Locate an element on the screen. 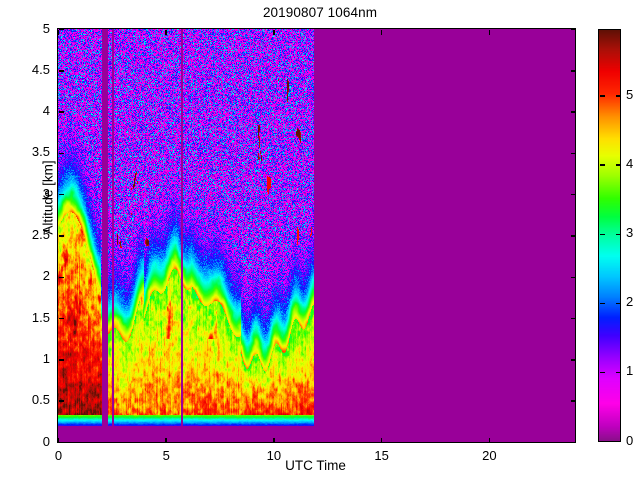  x-axis-label: UTC Time is located at coordinates (315, 465).